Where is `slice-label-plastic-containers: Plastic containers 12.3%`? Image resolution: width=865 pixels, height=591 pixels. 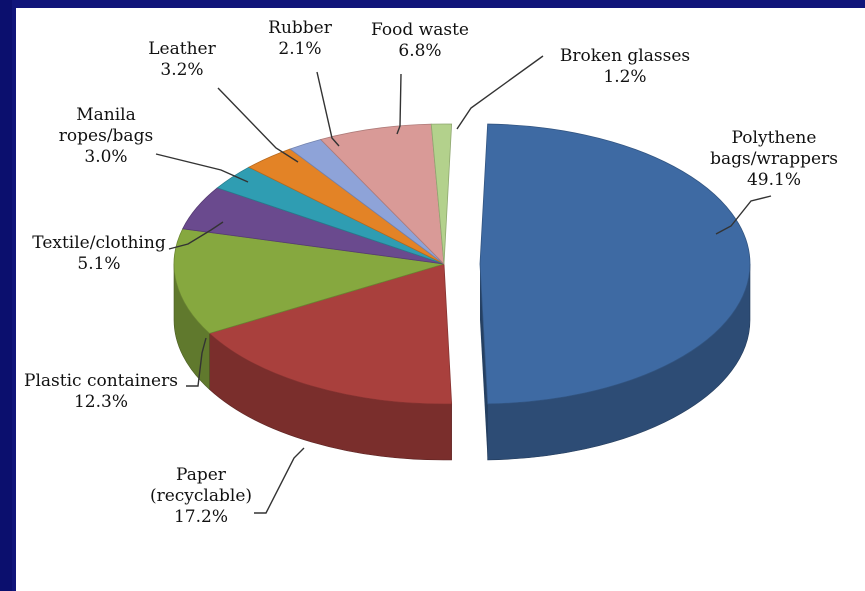
slice-label-plastic-containers: Plastic containers 12.3% is located at coordinates (101, 391).